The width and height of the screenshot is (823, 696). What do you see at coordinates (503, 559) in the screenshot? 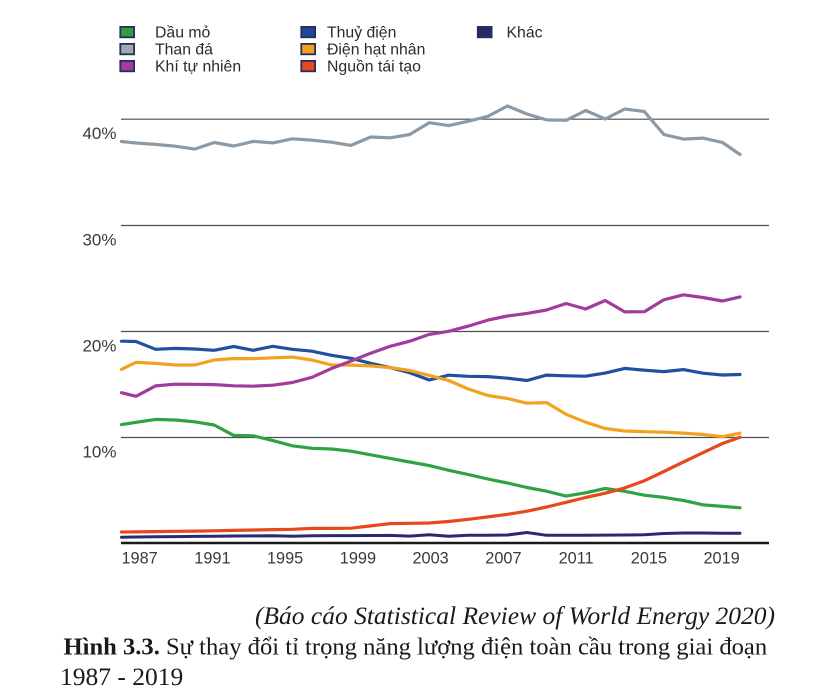
I see `svg-text: 2007` at bounding box center [503, 559].